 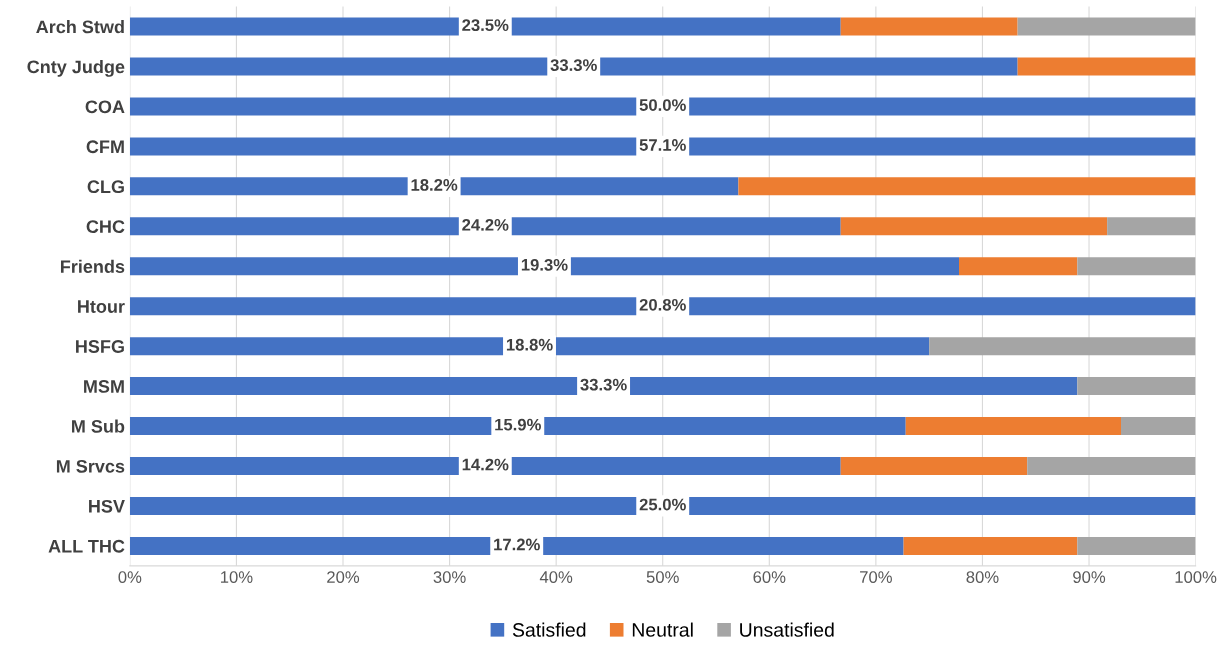 I want to click on annotation: 18.2%, so click(x=434, y=185).